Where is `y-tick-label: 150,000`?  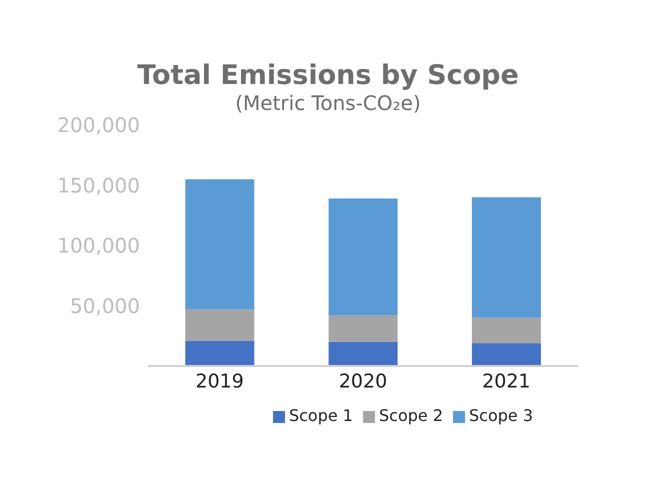
y-tick-label: 150,000 is located at coordinates (98, 185).